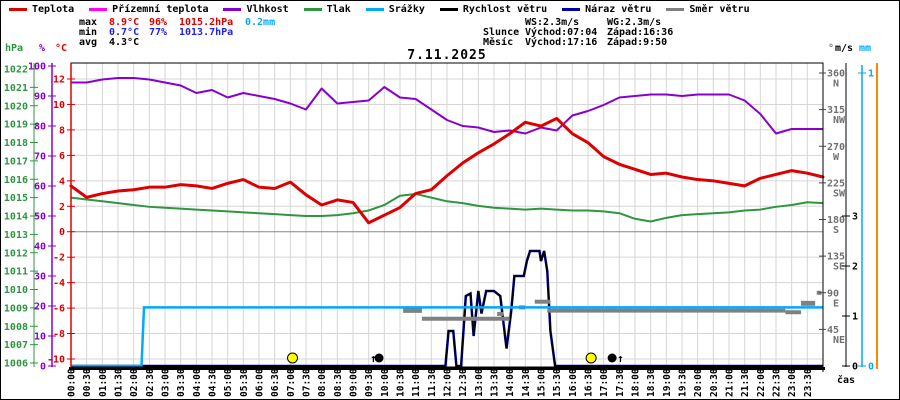  I want to click on wind_speed-legend-dash, so click(448, 9).